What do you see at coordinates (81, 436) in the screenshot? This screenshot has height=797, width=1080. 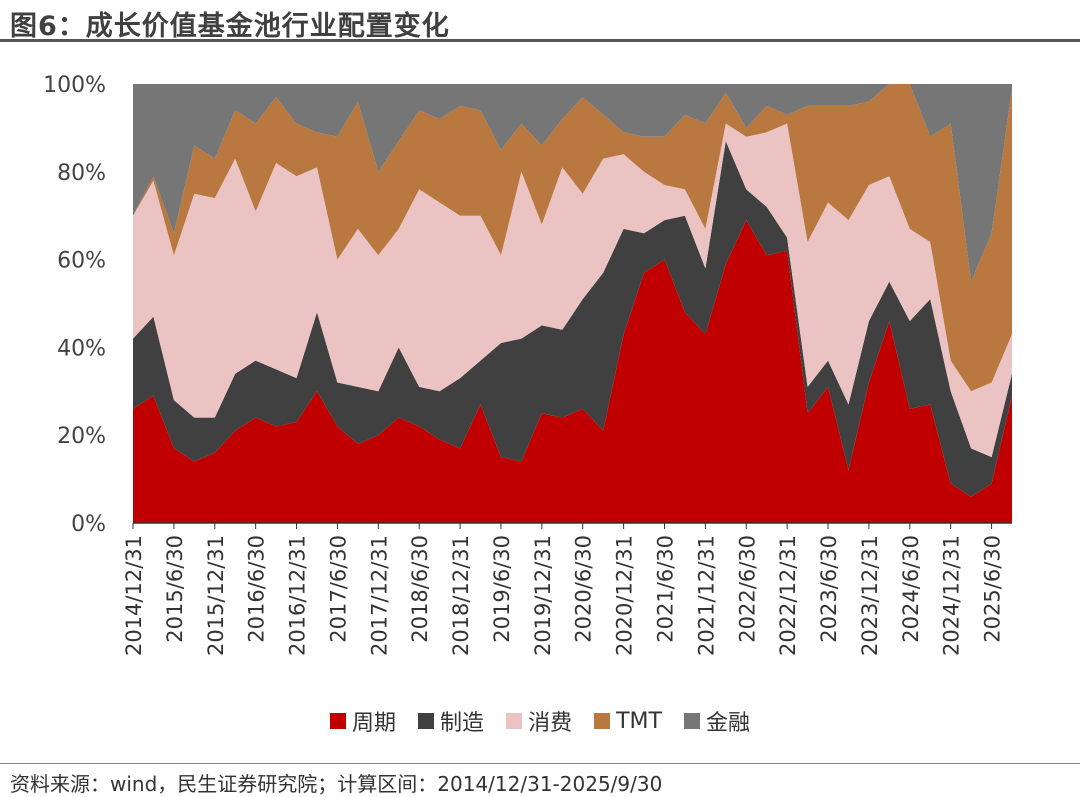 I see `y-tick-label: 20%` at bounding box center [81, 436].